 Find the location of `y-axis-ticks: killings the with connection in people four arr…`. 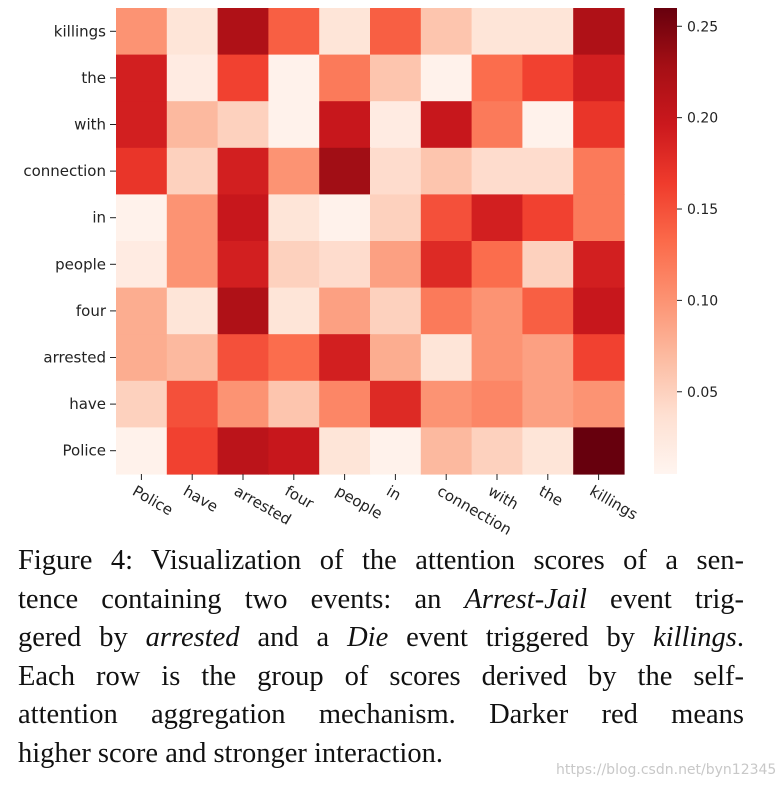

y-axis-ticks: killings the with connection in people four arr… is located at coordinates (69, 241).